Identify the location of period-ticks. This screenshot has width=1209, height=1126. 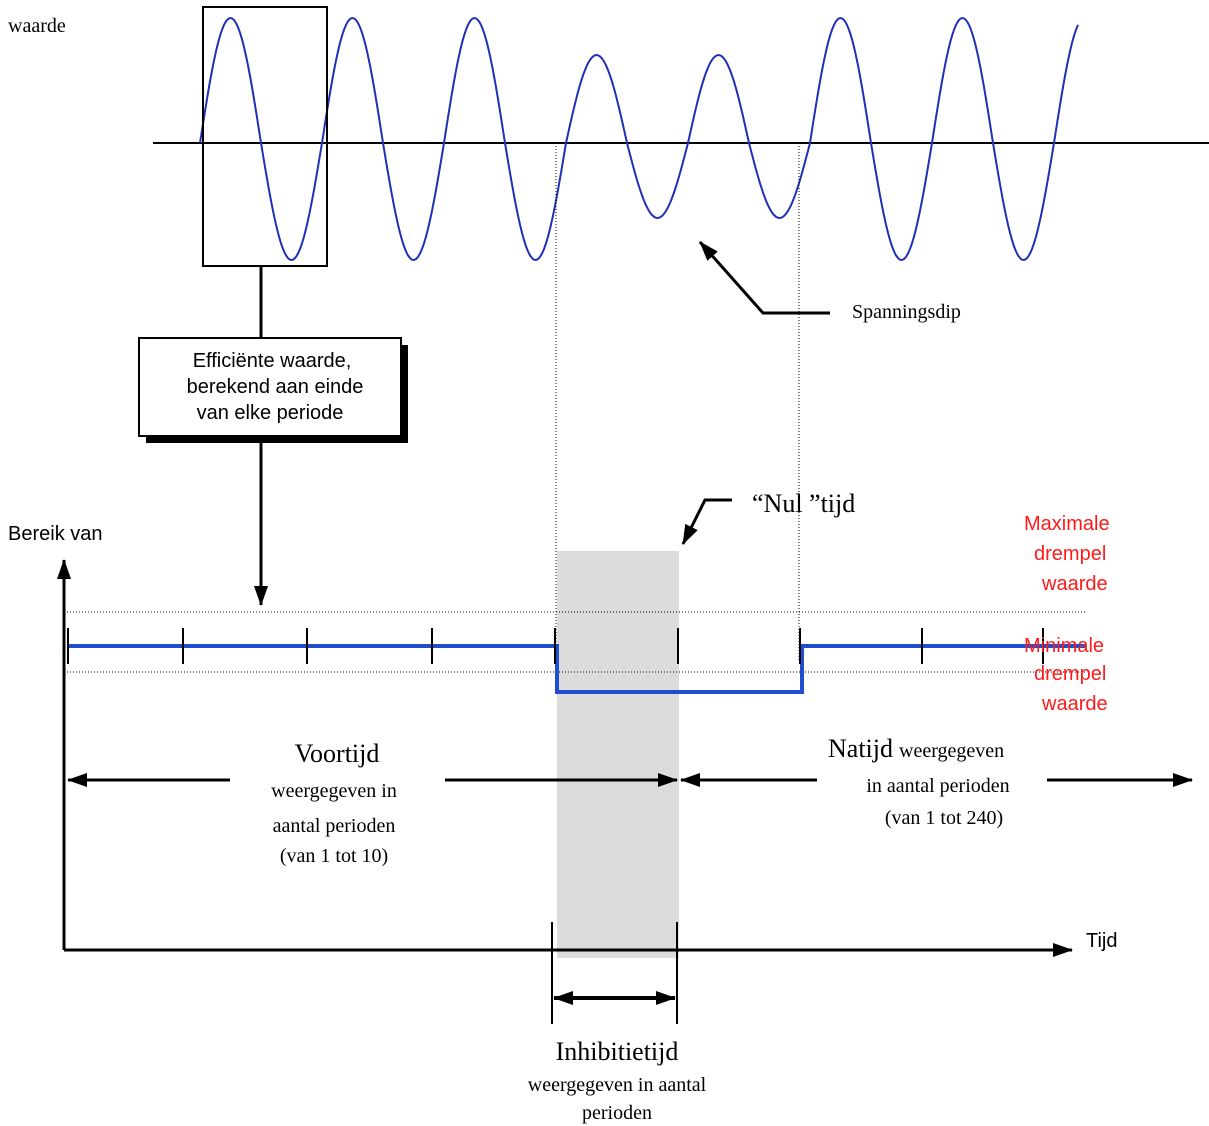
(555, 646).